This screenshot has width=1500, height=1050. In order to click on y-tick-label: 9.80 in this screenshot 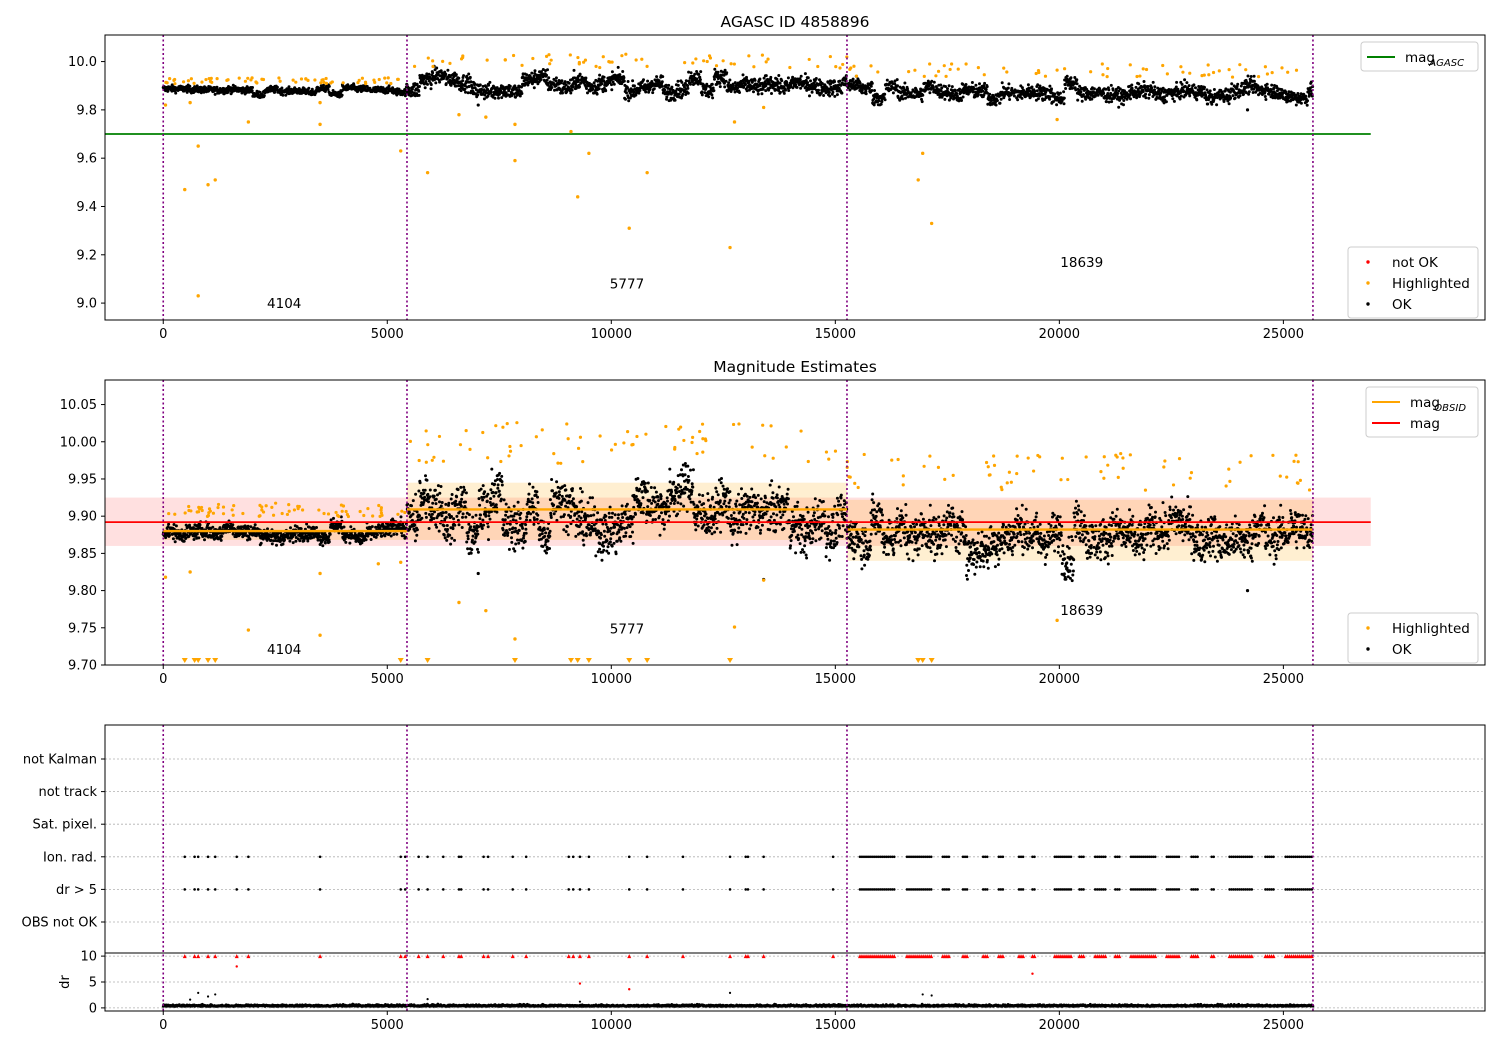, I will do `click(82, 591)`.